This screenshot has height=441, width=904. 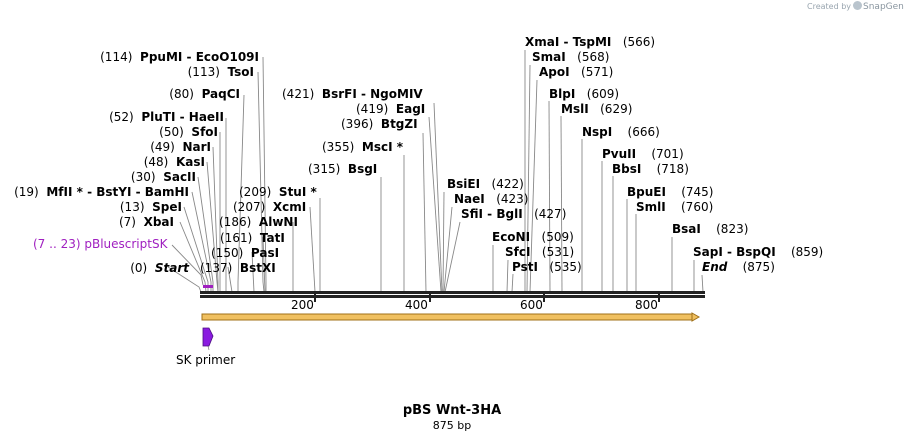 What do you see at coordinates (204, 132) in the screenshot?
I see `site-sfoi-name: SfoI` at bounding box center [204, 132].